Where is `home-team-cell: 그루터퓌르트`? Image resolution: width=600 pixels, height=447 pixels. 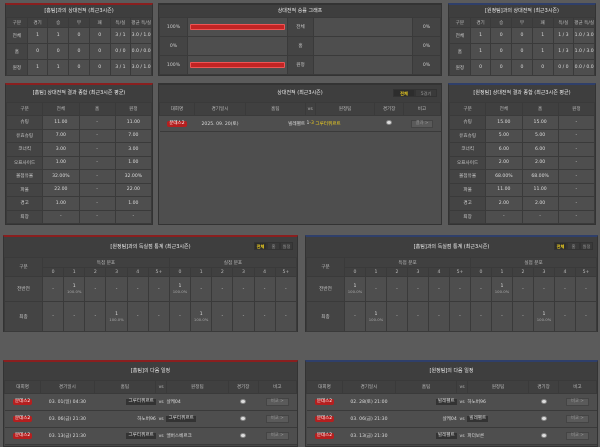
home-team-cell: 그루터퓌르트 is located at coordinates (125, 436).